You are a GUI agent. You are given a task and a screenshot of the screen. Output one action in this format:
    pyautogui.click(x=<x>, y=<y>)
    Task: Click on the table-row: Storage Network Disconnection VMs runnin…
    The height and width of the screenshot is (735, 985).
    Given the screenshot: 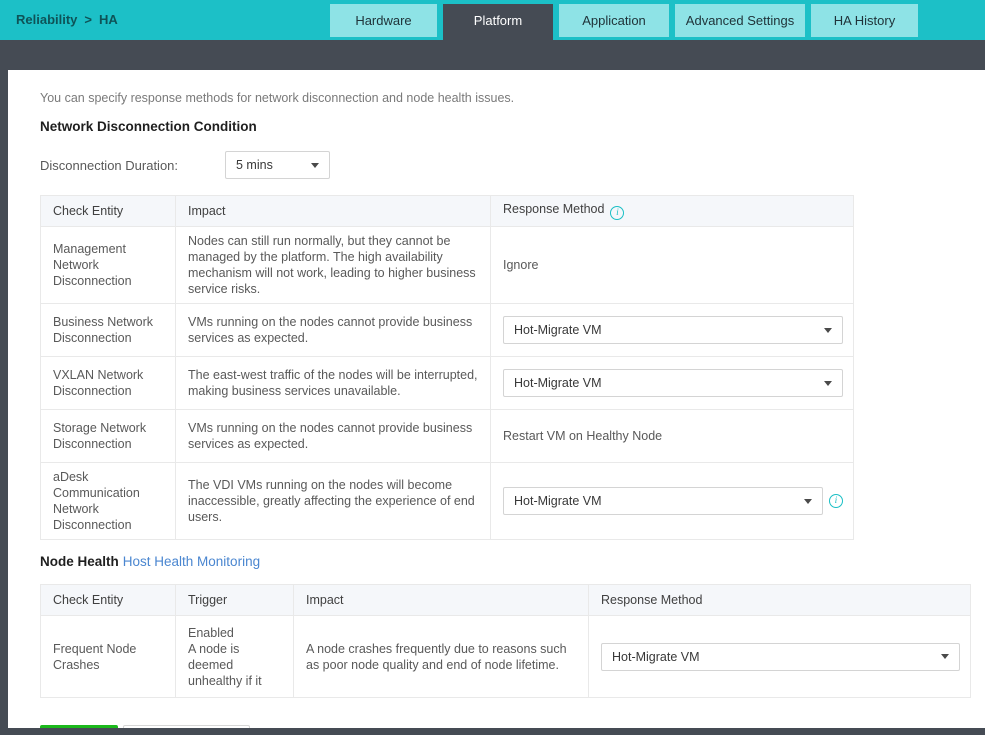 What is the action you would take?
    pyautogui.click(x=447, y=436)
    